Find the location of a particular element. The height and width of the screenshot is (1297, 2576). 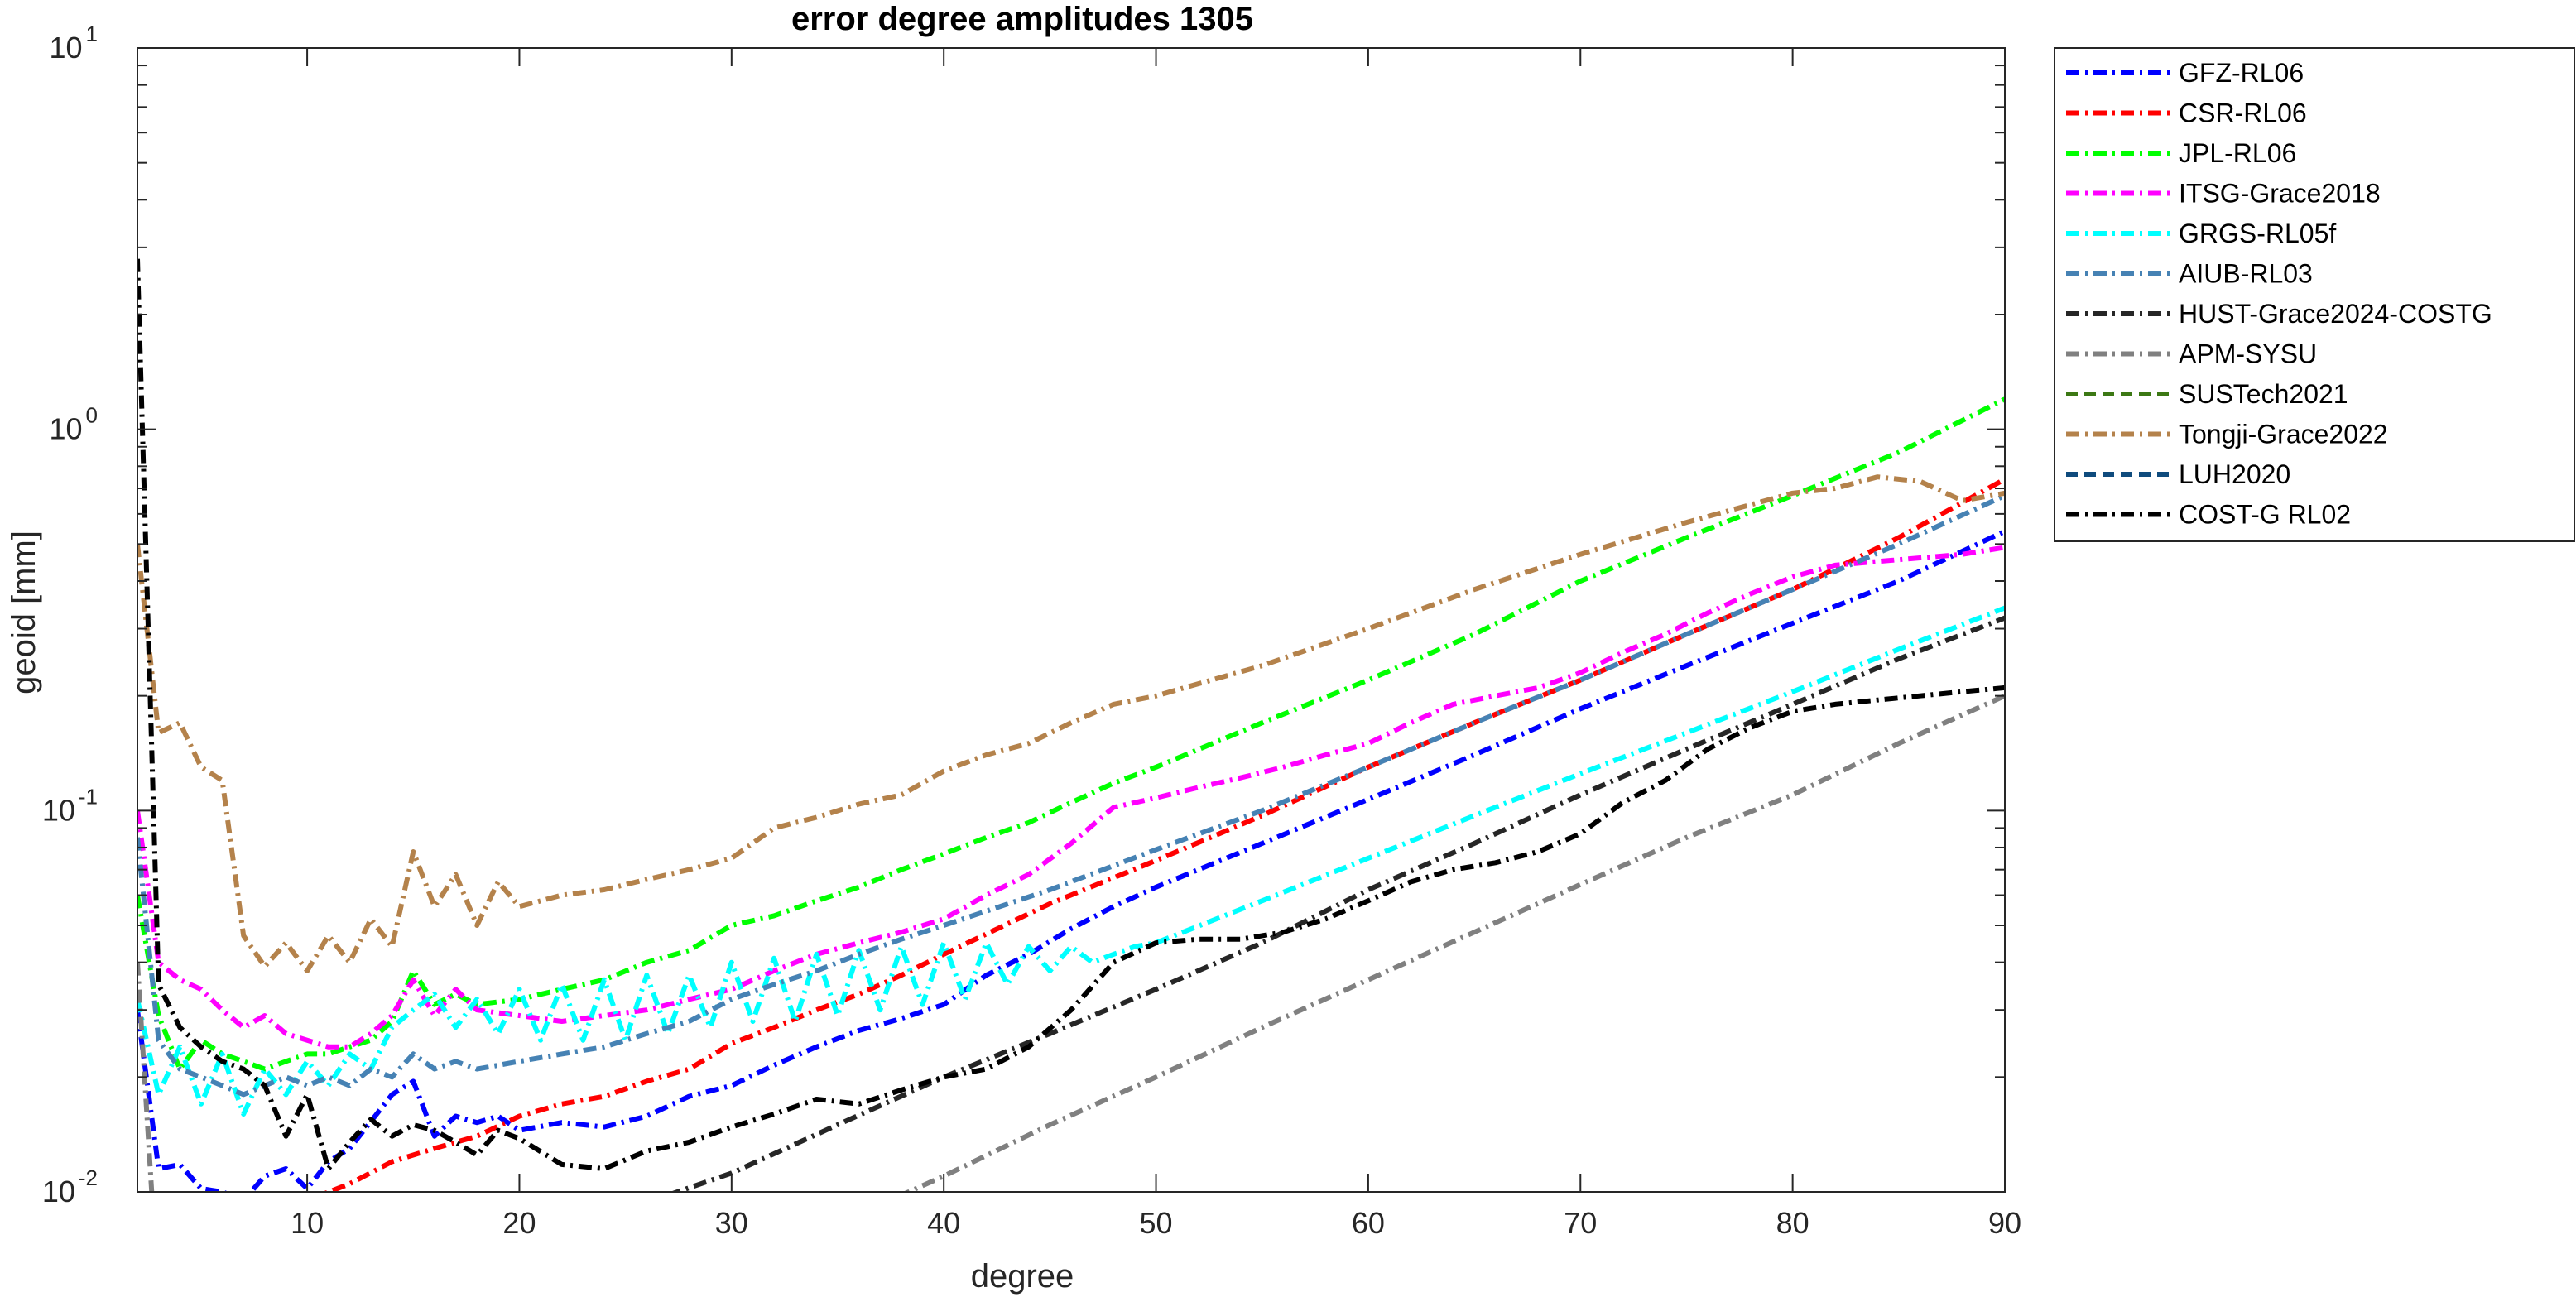

legend-entry: HUST-Grace2024-COSTG is located at coordinates (2335, 314).